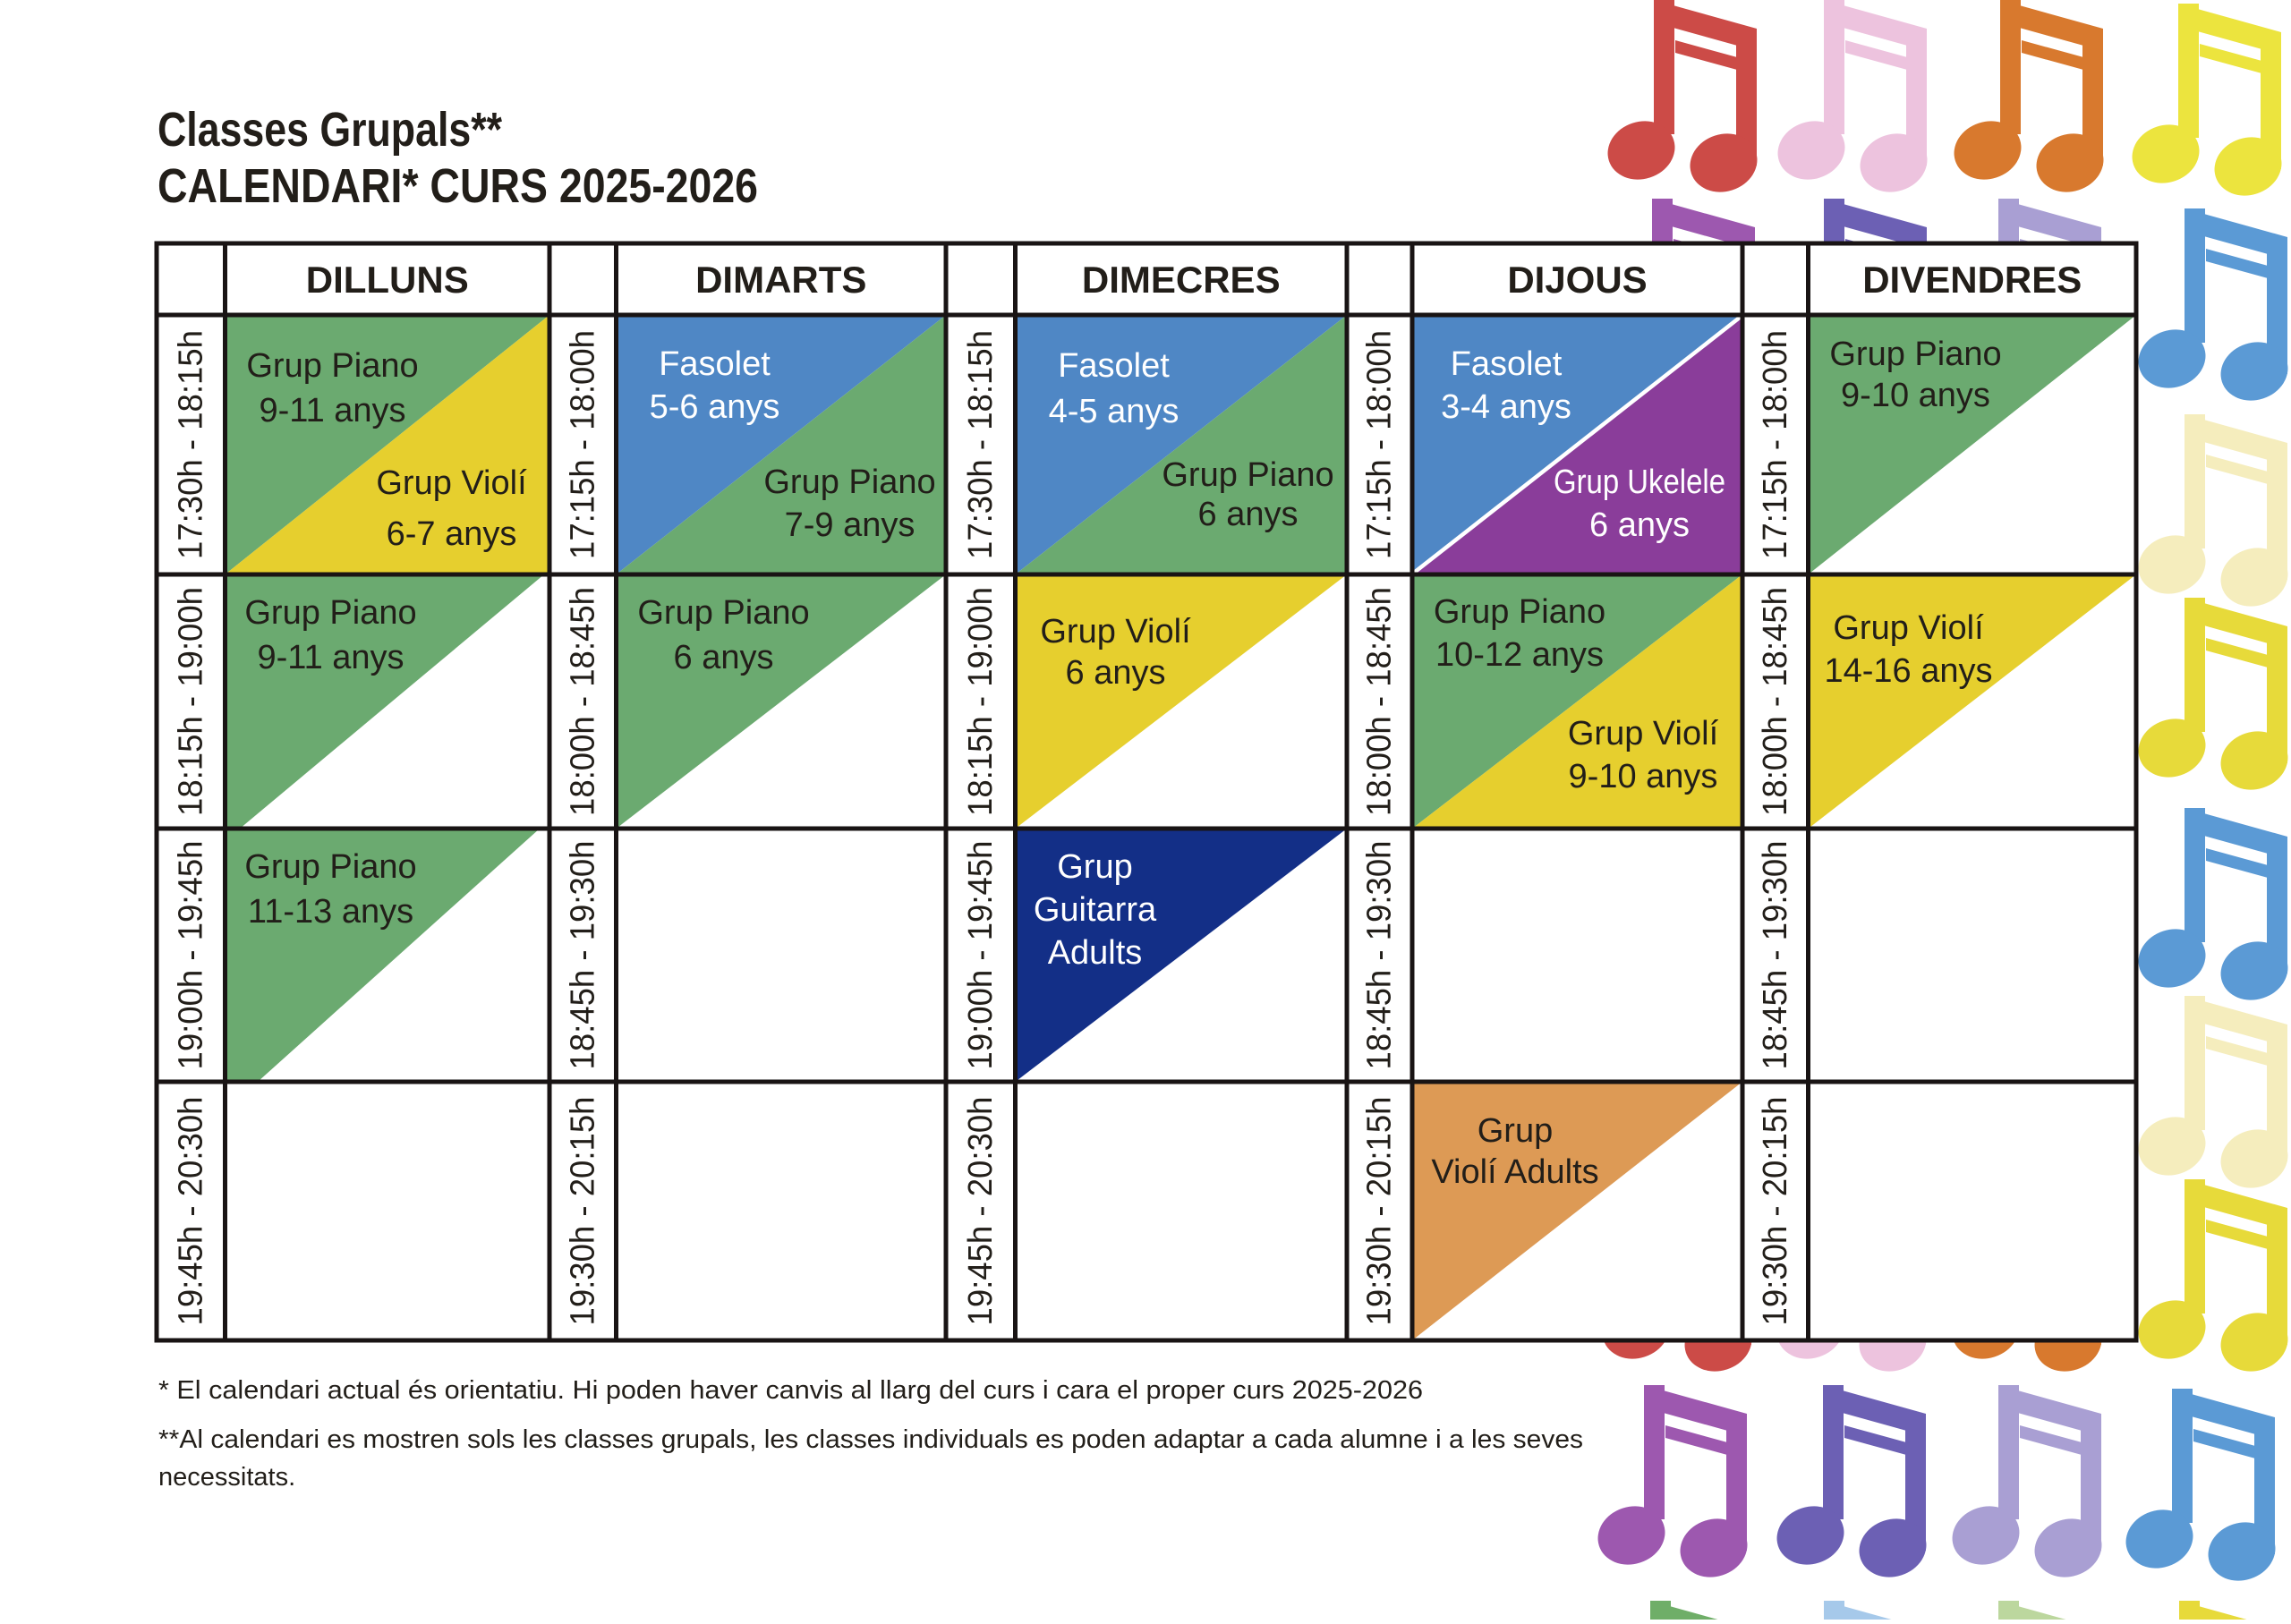 This screenshot has width=2291, height=1624. I want to click on svg-text: DIMECRES, so click(1181, 280).